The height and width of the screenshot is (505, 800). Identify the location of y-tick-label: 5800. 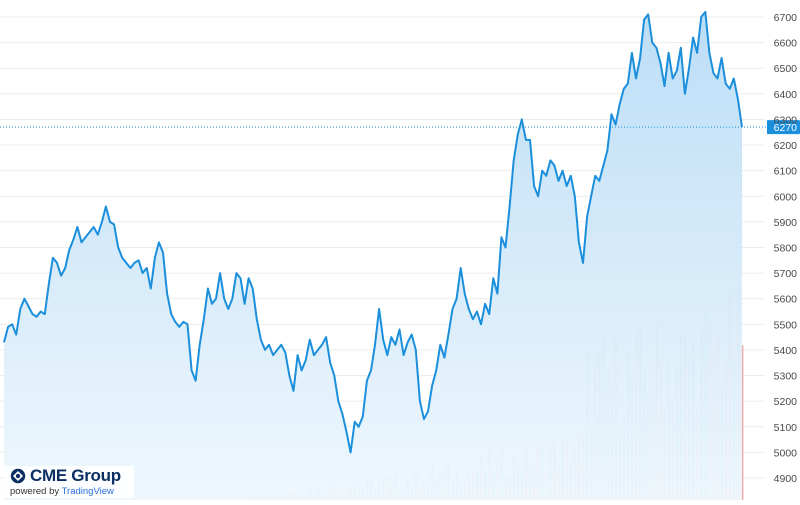
(786, 249).